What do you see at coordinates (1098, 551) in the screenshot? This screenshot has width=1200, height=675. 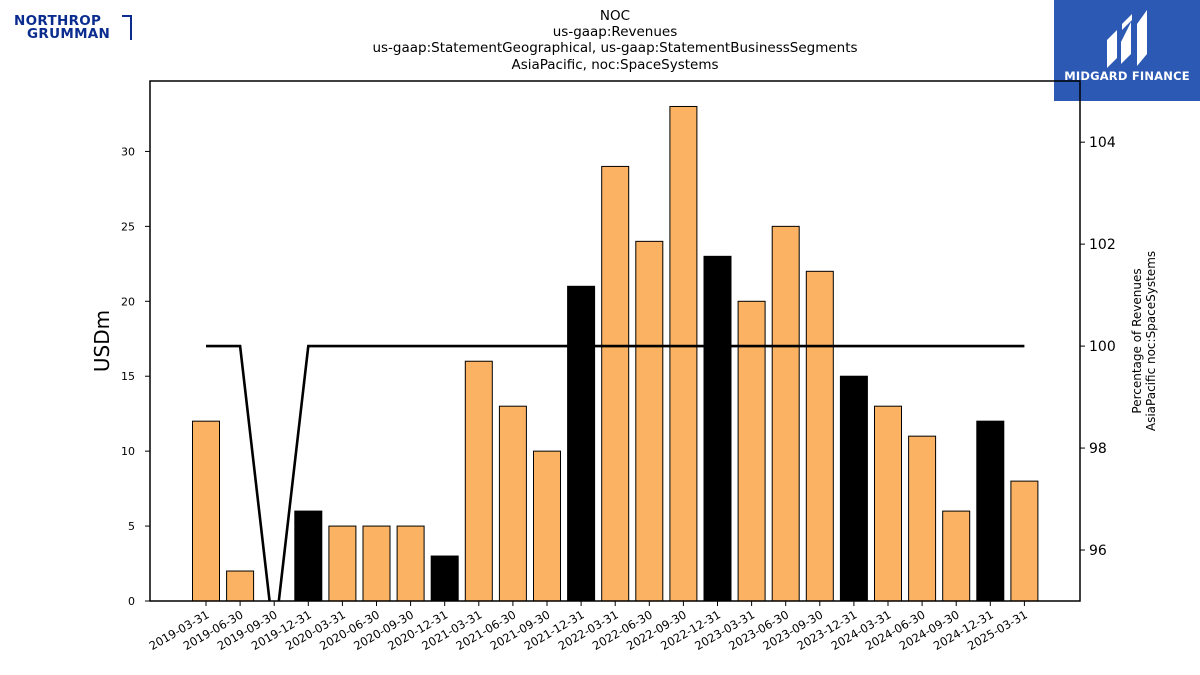 I see `y2-tick-label-96: 96` at bounding box center [1098, 551].